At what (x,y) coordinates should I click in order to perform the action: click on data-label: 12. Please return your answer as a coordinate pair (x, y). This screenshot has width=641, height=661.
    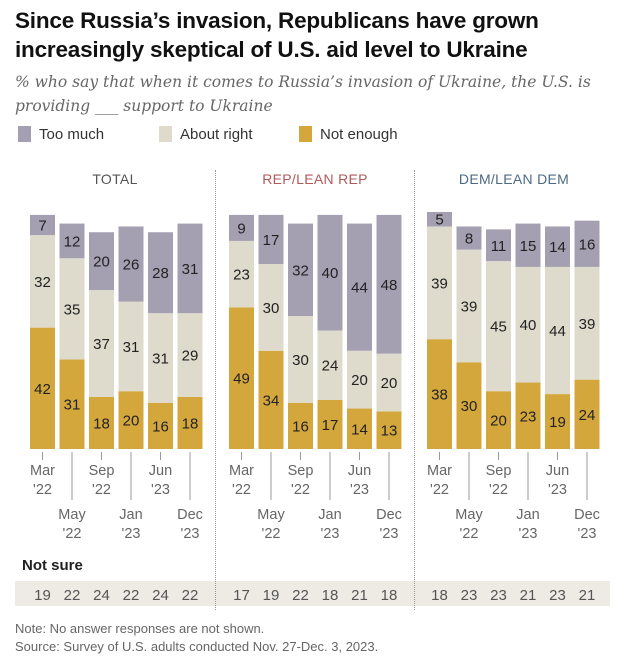
    Looking at the image, I should click on (72, 241).